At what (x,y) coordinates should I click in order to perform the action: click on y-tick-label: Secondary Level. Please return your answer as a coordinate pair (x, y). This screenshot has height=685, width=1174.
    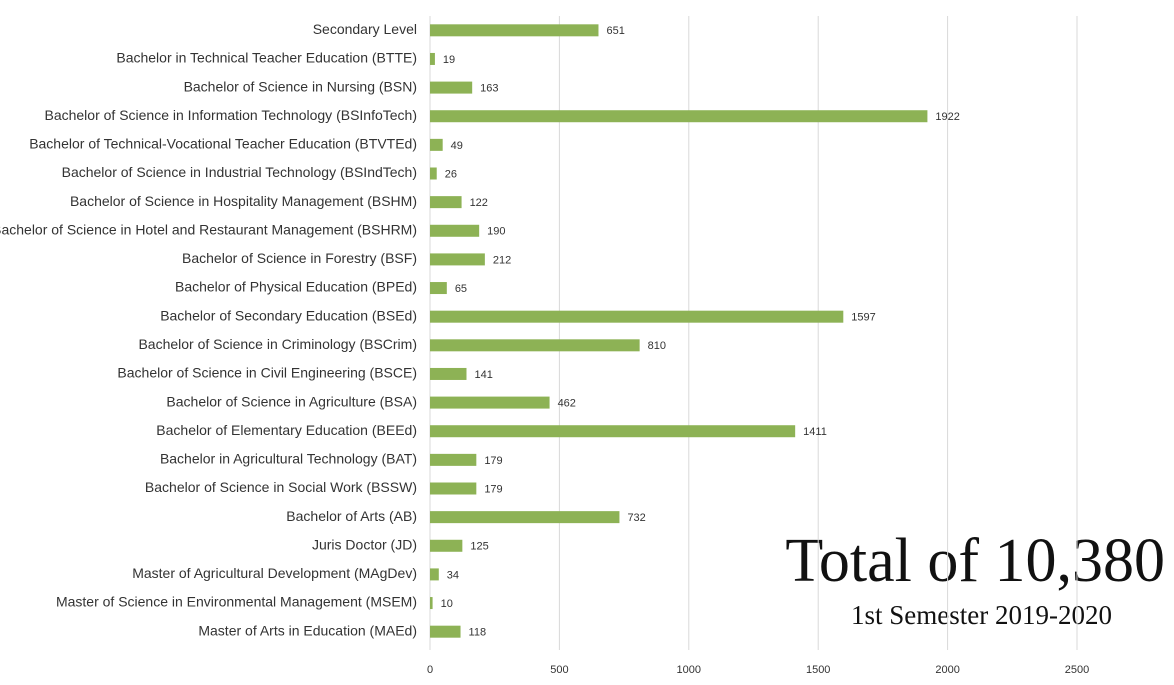
    Looking at the image, I should click on (365, 29).